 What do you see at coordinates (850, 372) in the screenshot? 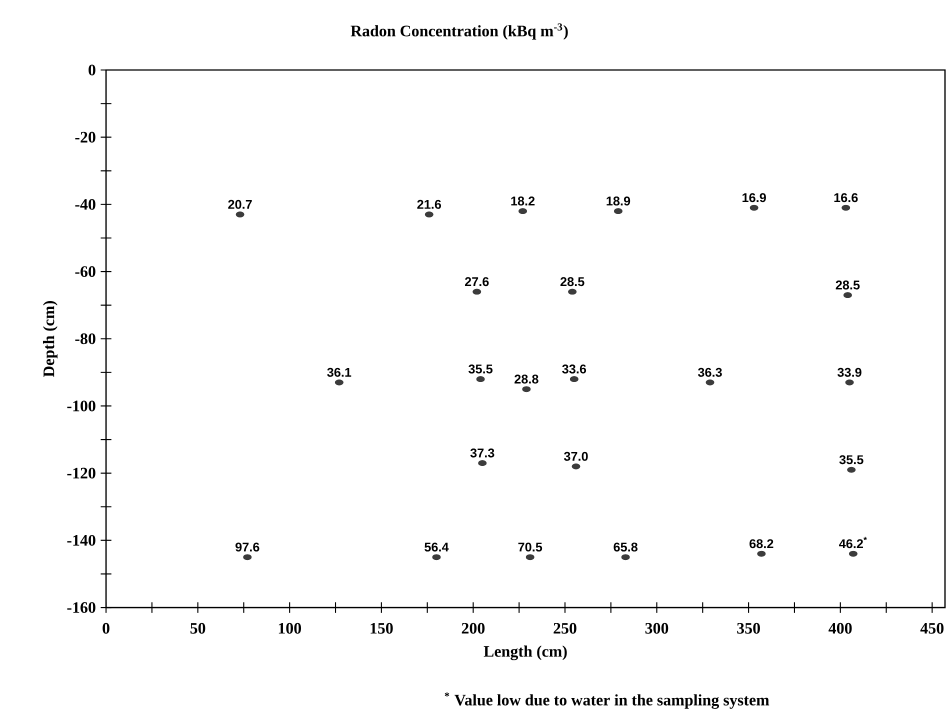
I see `annotation: 33.9` at bounding box center [850, 372].